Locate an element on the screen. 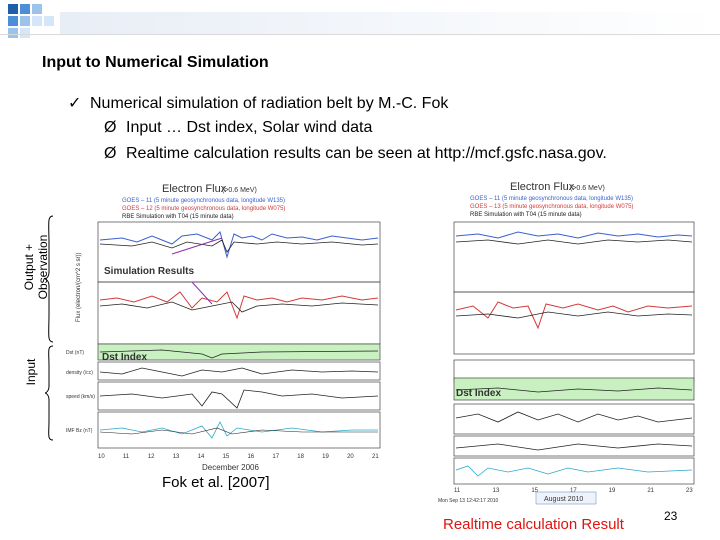  x-tick-label: 14 is located at coordinates (201, 457).